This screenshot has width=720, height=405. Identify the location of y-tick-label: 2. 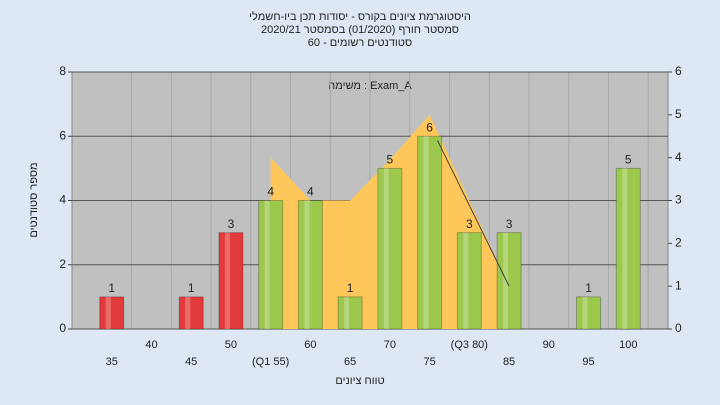
(62, 264).